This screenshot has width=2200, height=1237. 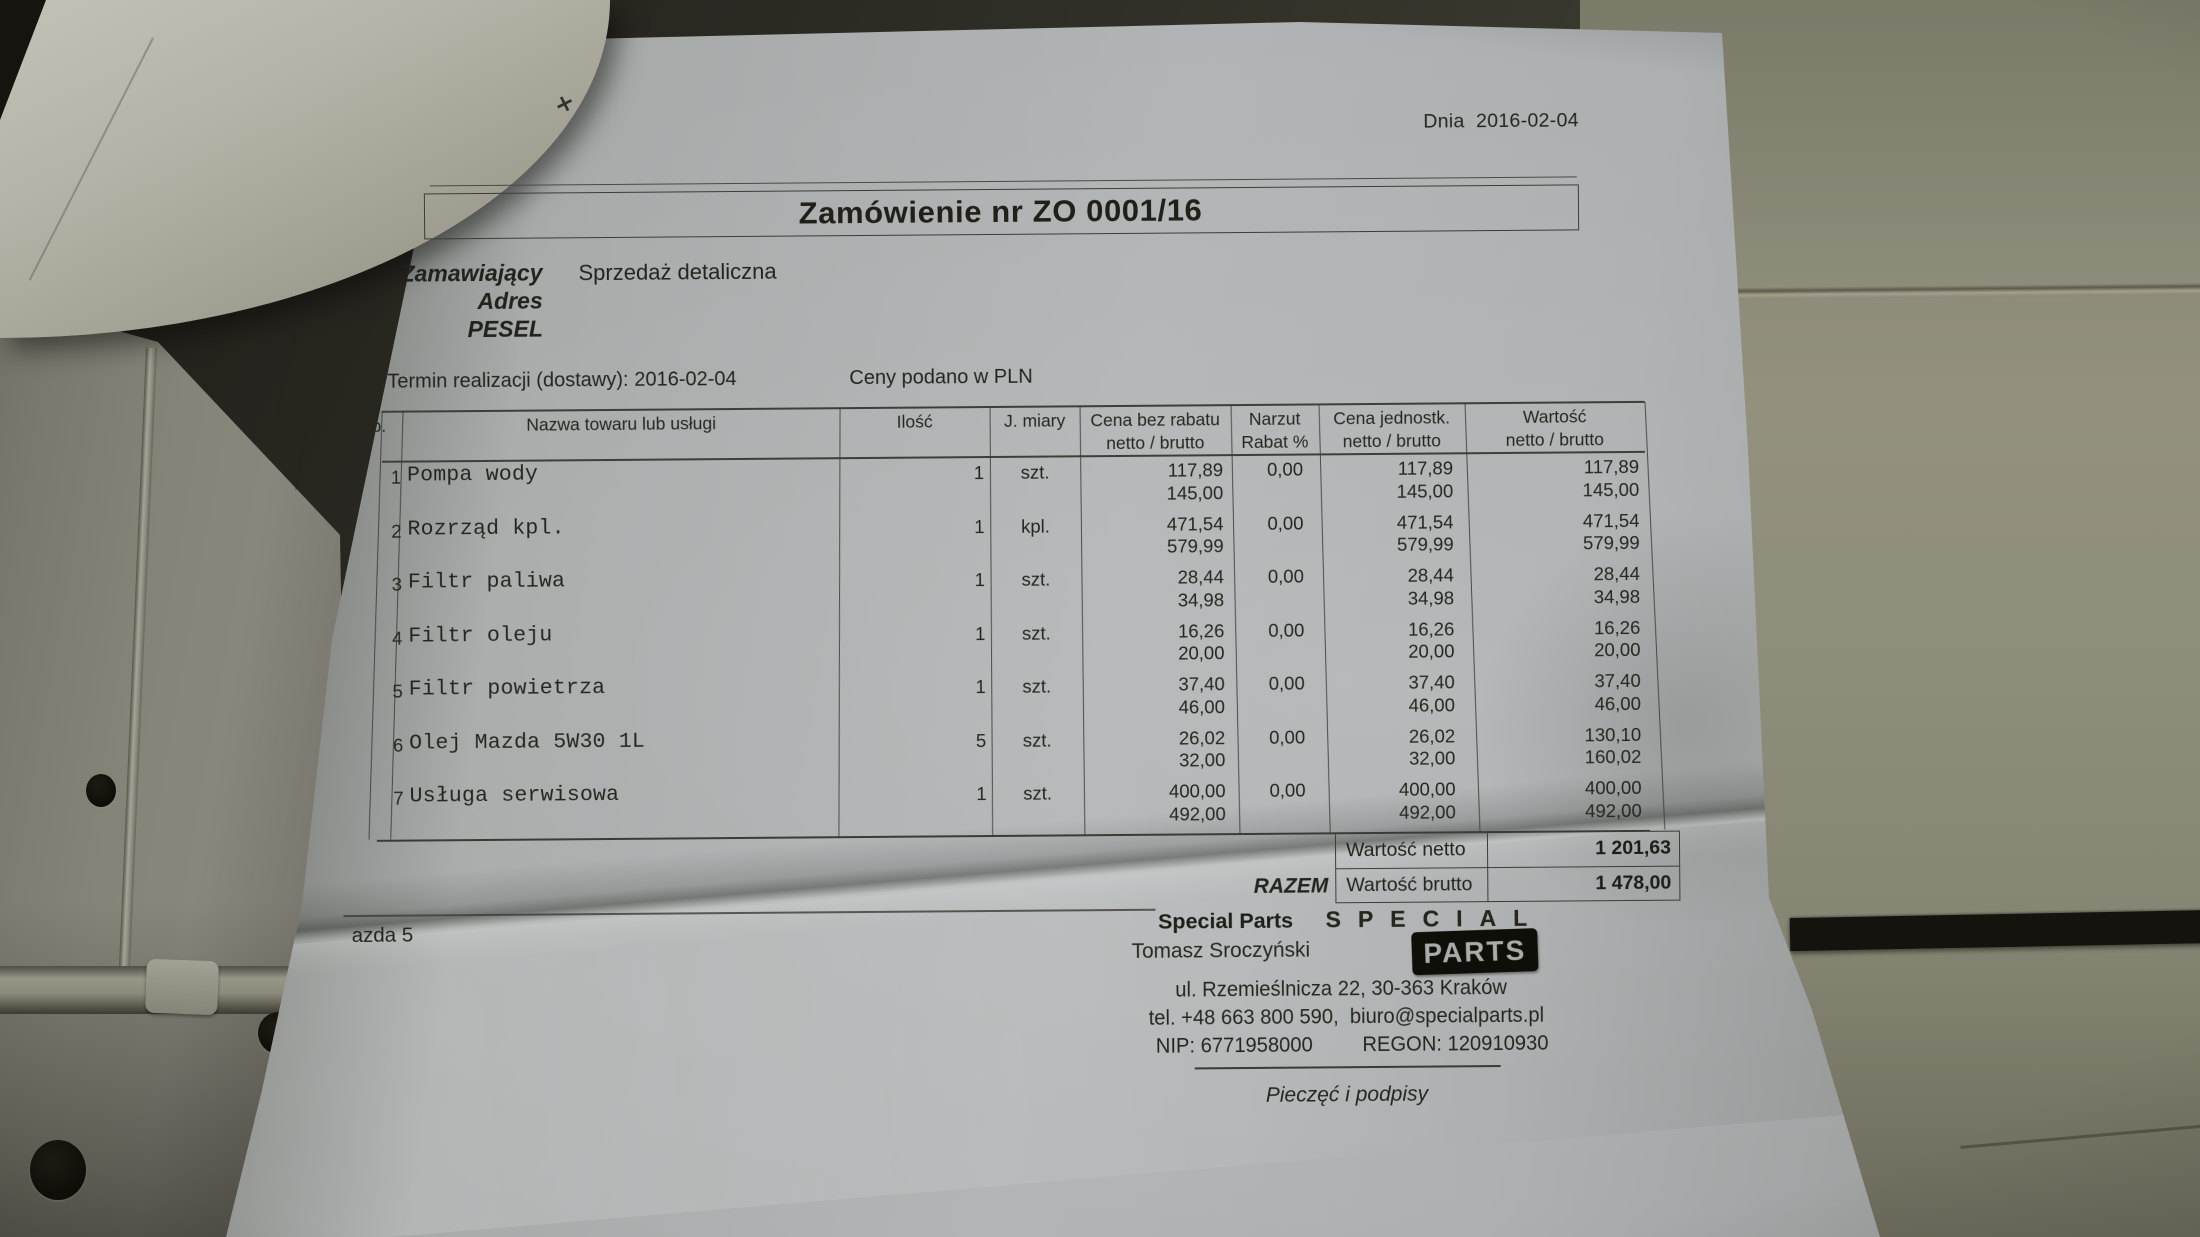 I want to click on unit-price-cell: 16,26 20,00, so click(x=1431, y=639).